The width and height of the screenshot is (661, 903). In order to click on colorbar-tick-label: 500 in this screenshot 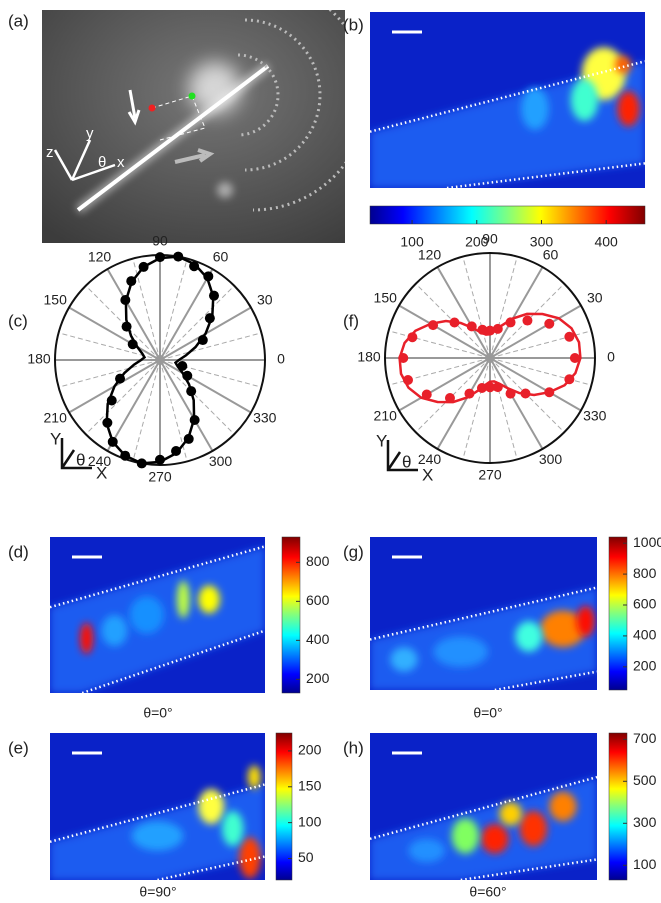, I will do `click(645, 780)`.